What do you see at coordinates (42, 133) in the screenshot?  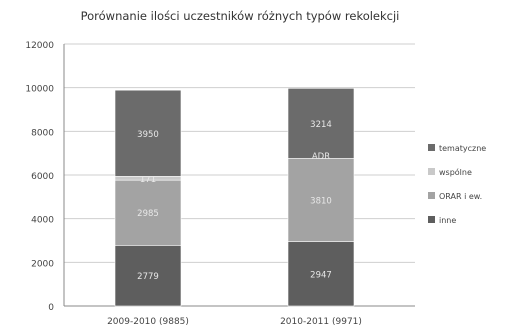 I see `y-tick-label: 8000` at bounding box center [42, 133].